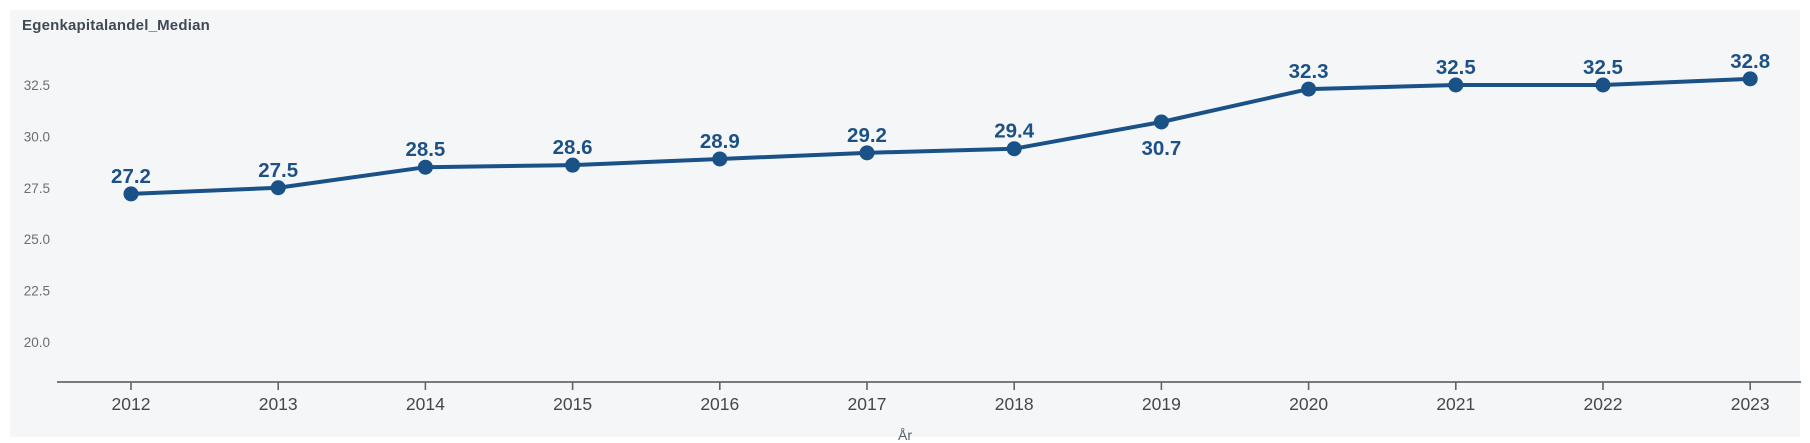  I want to click on data-point-label: 27.5, so click(278, 170).